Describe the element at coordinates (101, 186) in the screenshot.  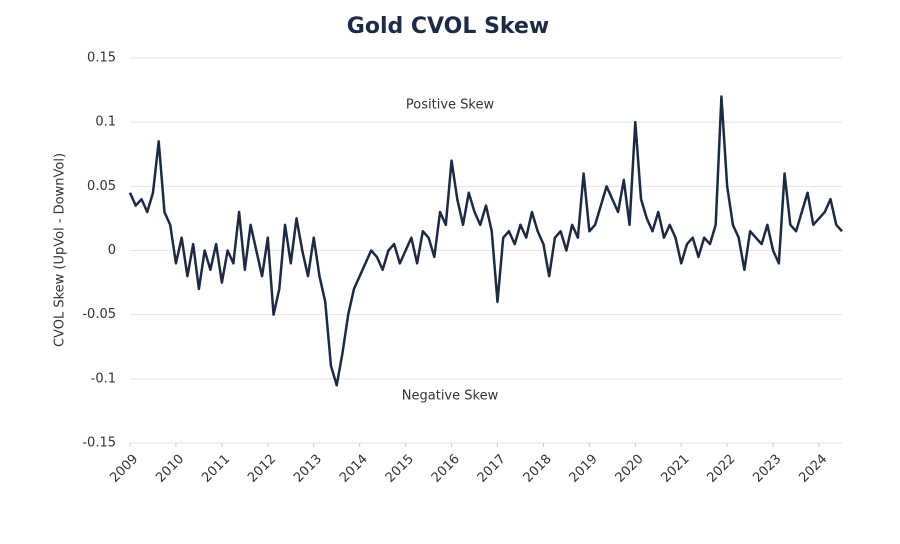
I see `y-tick-label: 0.05` at that location.